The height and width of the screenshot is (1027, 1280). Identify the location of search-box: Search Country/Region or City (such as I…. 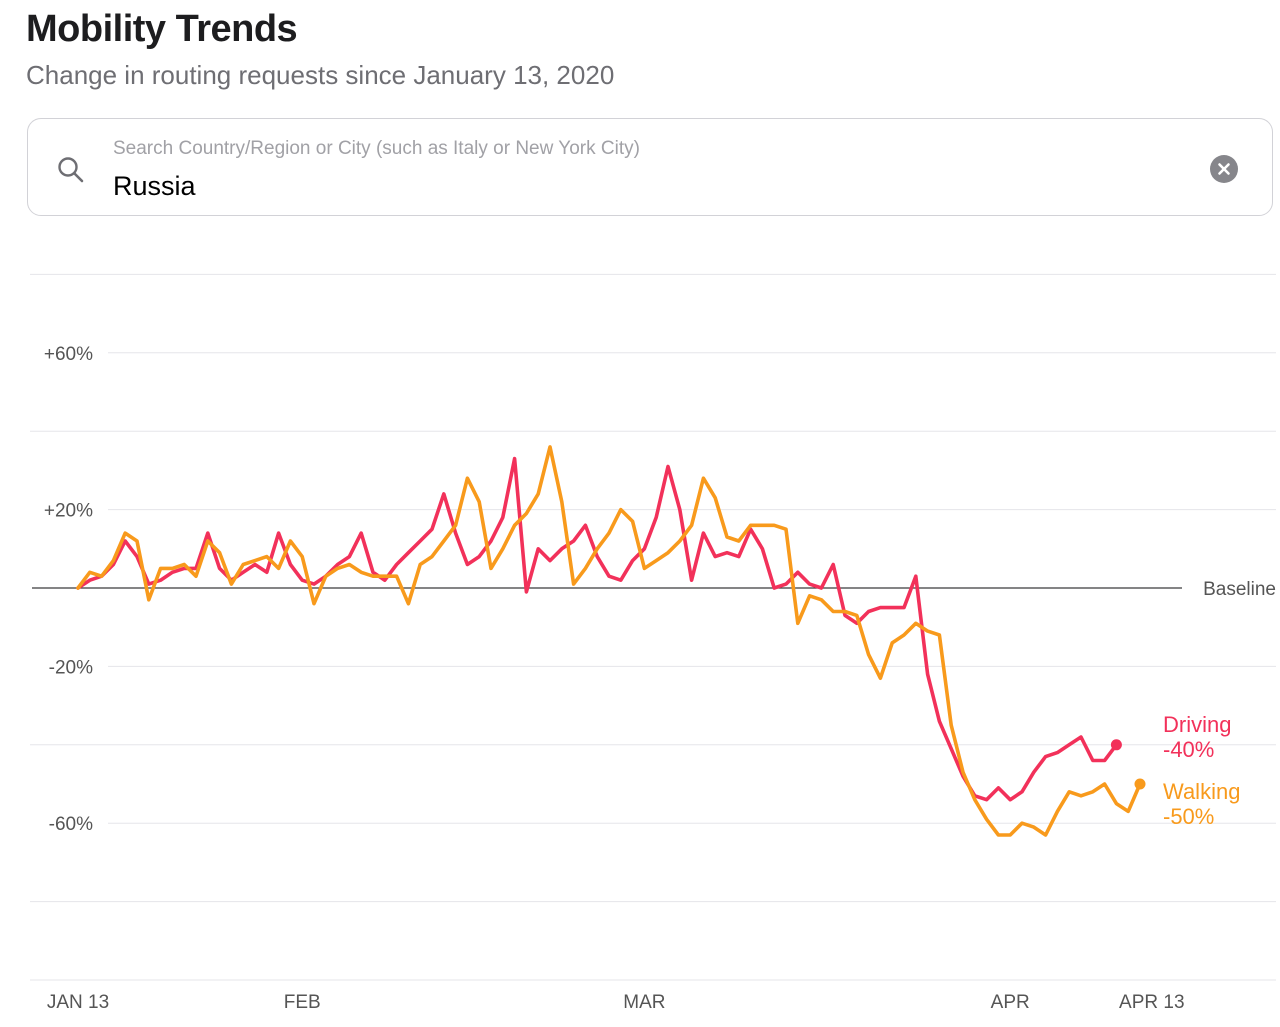
(650, 167).